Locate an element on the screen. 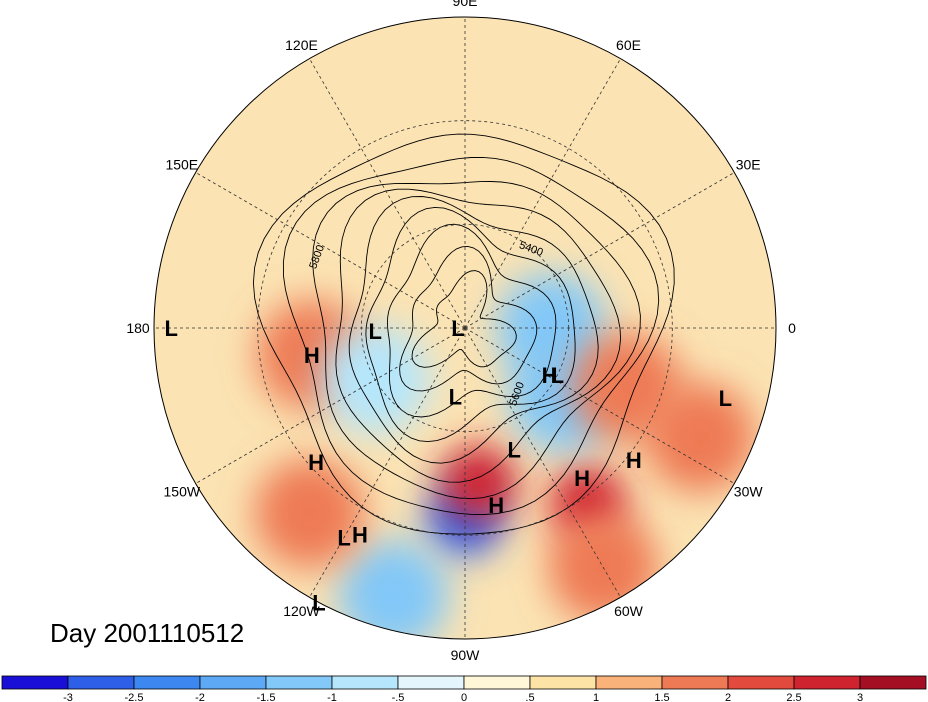  colorbar-tick-label: 1.5 is located at coordinates (661, 697).